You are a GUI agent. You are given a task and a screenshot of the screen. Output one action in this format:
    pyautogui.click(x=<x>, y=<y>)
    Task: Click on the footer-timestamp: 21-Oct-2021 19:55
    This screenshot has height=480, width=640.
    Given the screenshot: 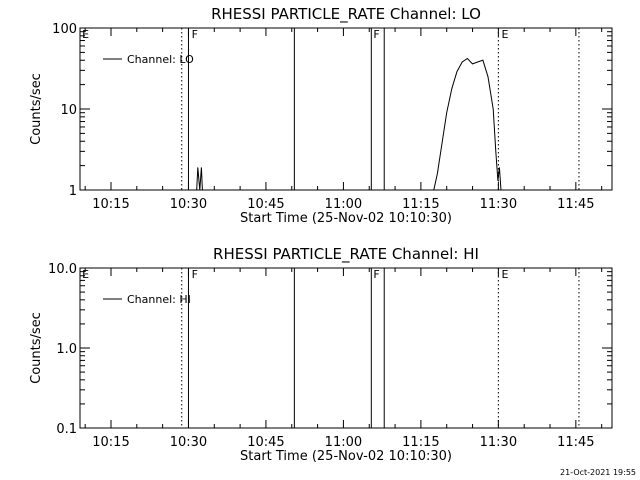 What is the action you would take?
    pyautogui.click(x=598, y=472)
    